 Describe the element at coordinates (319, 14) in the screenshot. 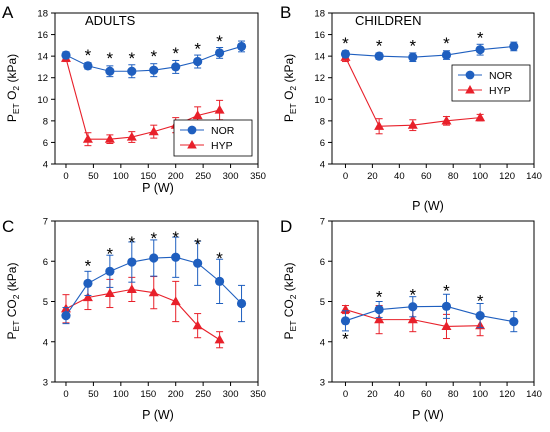

I see `y-tick-label: 18` at that location.